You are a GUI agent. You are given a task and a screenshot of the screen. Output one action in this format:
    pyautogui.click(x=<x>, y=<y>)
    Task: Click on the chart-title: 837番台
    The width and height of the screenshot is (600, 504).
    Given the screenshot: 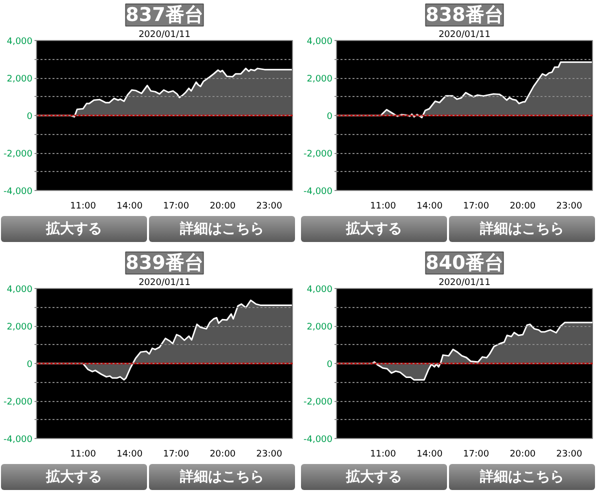 What is the action you would take?
    pyautogui.click(x=165, y=15)
    